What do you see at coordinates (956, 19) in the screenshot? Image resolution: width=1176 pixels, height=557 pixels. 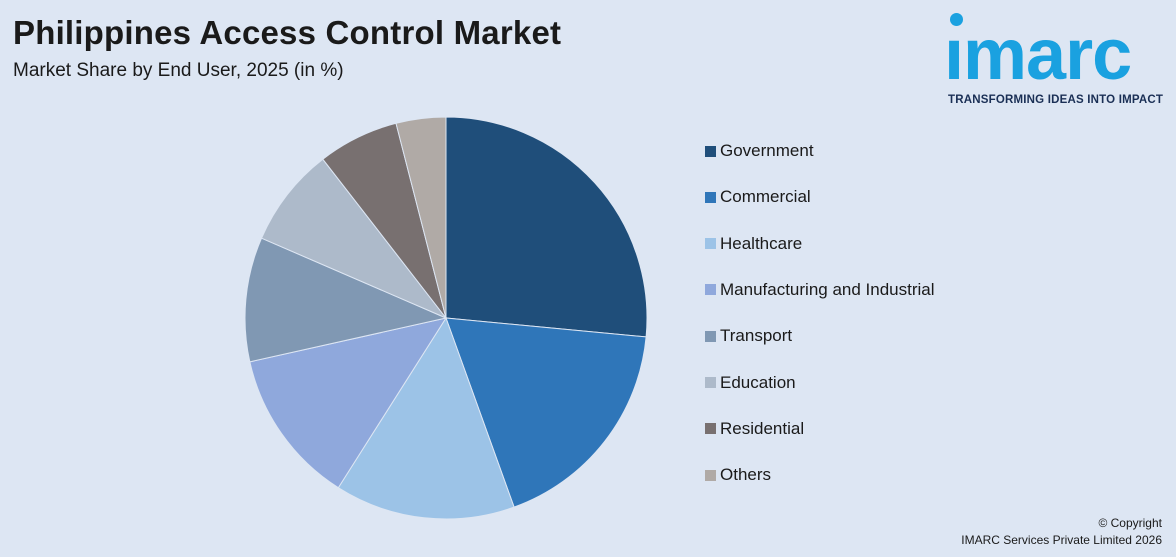 I see `logo-dot-icon` at bounding box center [956, 19].